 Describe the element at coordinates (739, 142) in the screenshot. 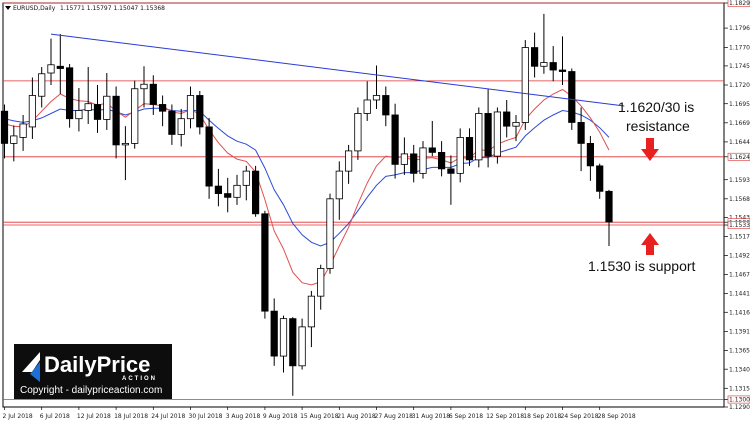

I see `y-tick-label: 1.16440` at that location.